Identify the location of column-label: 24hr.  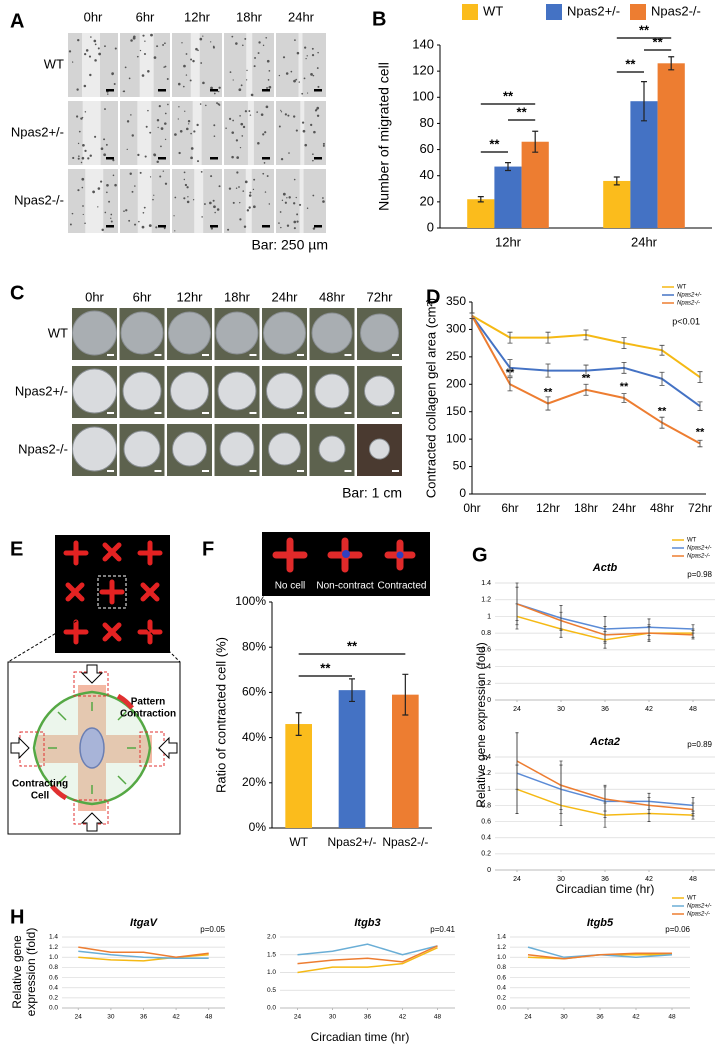
(284, 296).